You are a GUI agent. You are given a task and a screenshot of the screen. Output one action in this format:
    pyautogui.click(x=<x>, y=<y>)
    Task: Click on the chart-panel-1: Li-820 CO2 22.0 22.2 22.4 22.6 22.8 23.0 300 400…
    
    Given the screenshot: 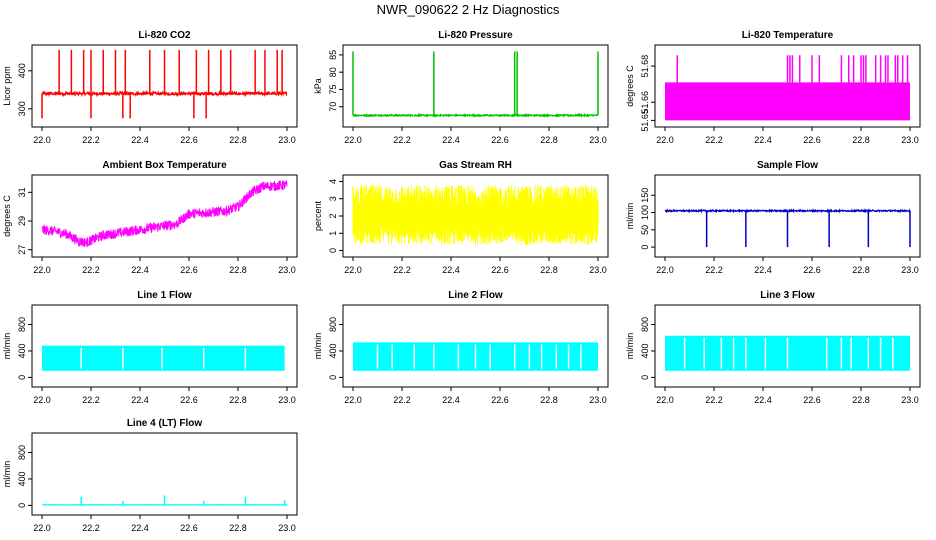 What is the action you would take?
    pyautogui.click(x=150, y=87)
    